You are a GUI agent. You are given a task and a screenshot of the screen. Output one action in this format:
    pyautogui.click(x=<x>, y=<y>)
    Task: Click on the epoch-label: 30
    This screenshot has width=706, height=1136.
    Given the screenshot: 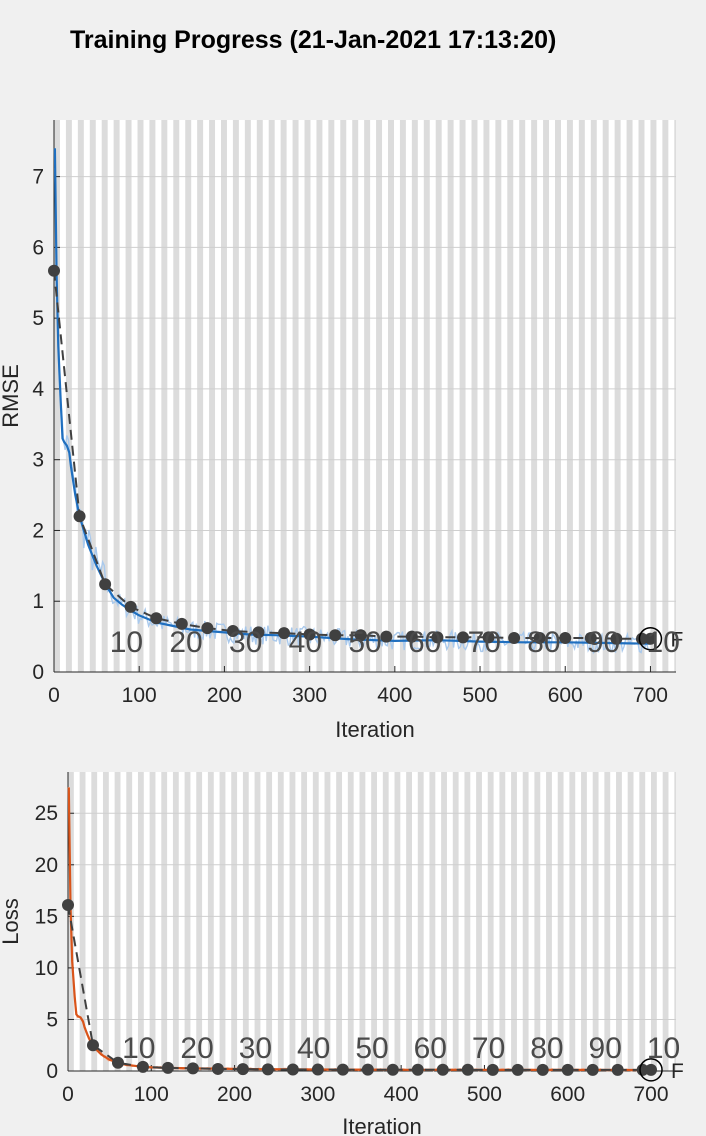 What is the action you would take?
    pyautogui.click(x=255, y=1048)
    